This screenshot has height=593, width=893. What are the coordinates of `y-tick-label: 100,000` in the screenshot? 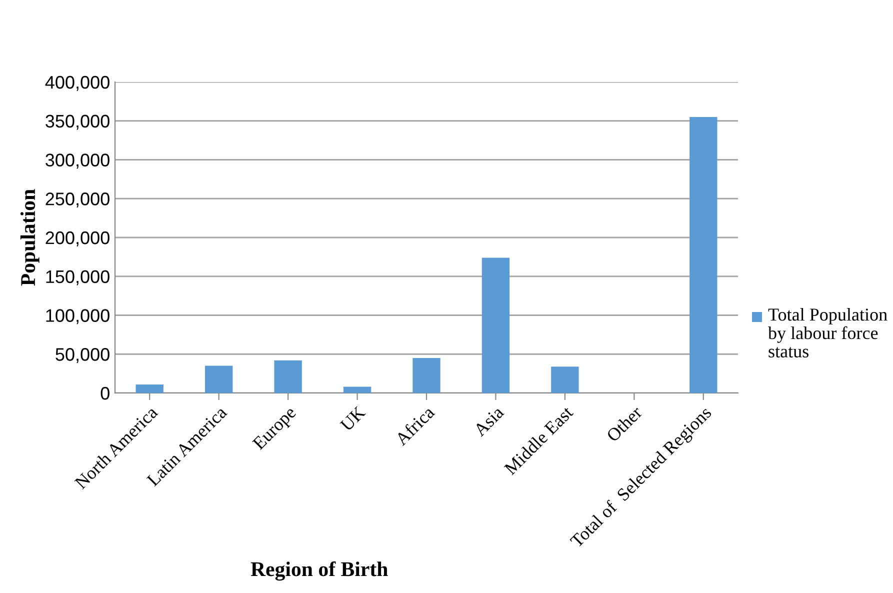 It's located at (78, 316).